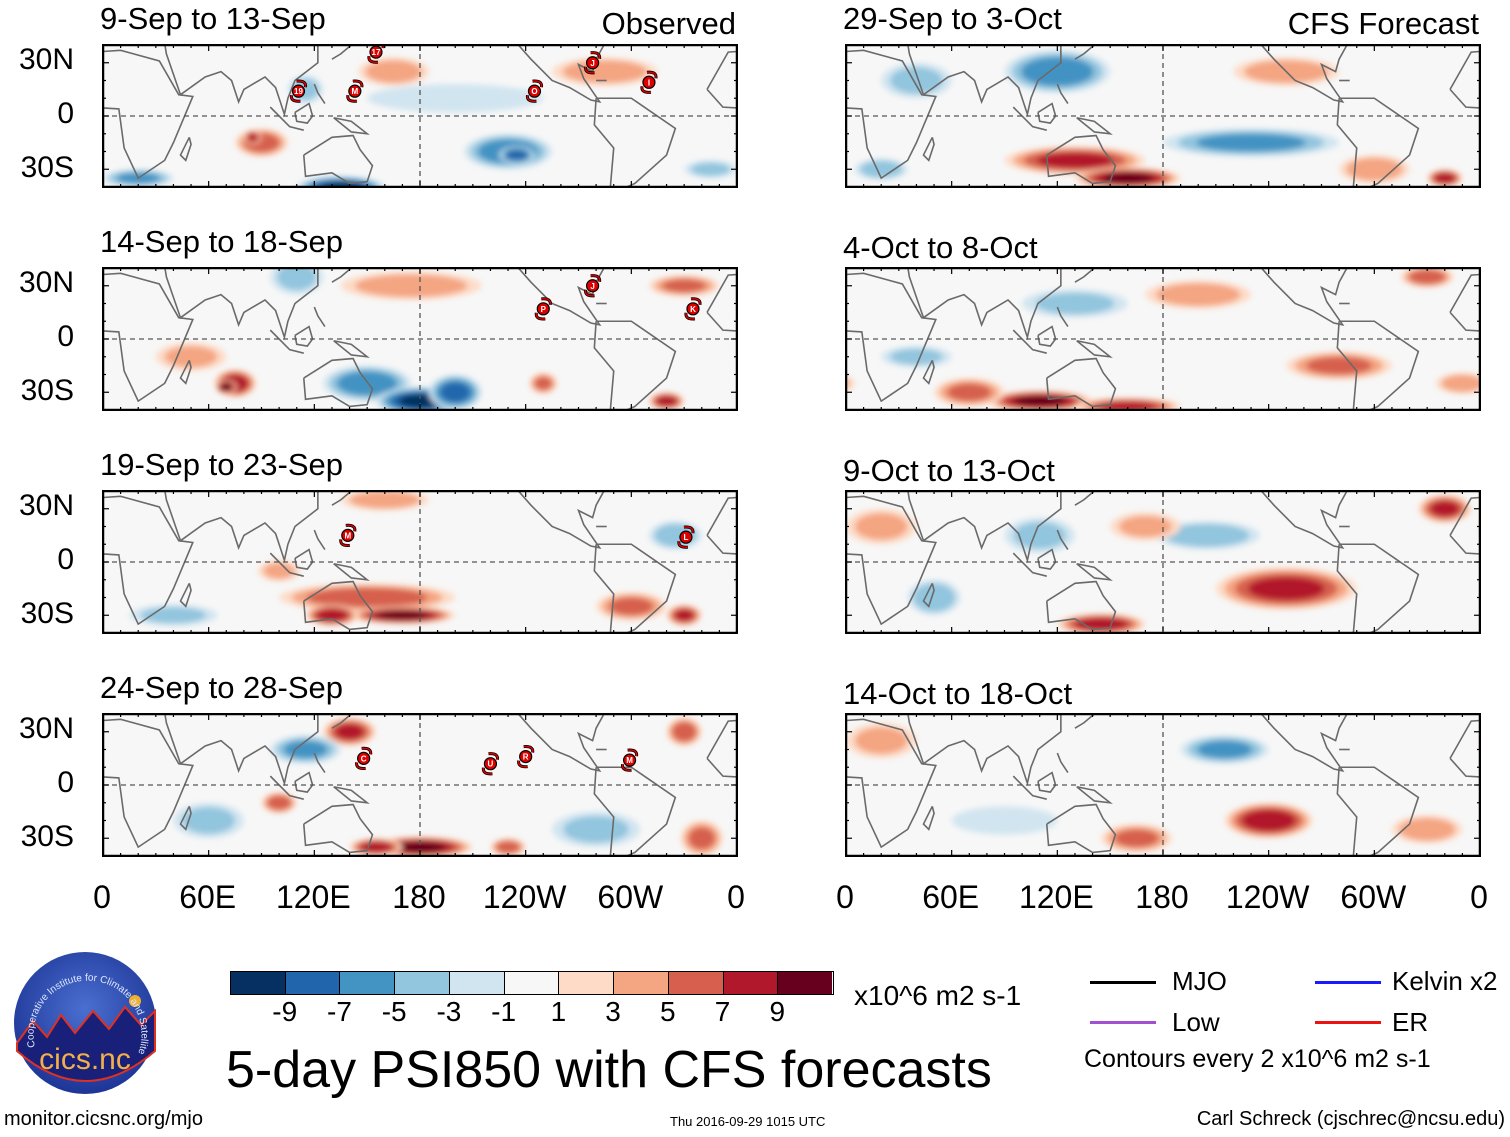 The width and height of the screenshot is (1510, 1137). What do you see at coordinates (420, 116) in the screenshot?
I see `map-panel: 17 19 M O J I` at bounding box center [420, 116].